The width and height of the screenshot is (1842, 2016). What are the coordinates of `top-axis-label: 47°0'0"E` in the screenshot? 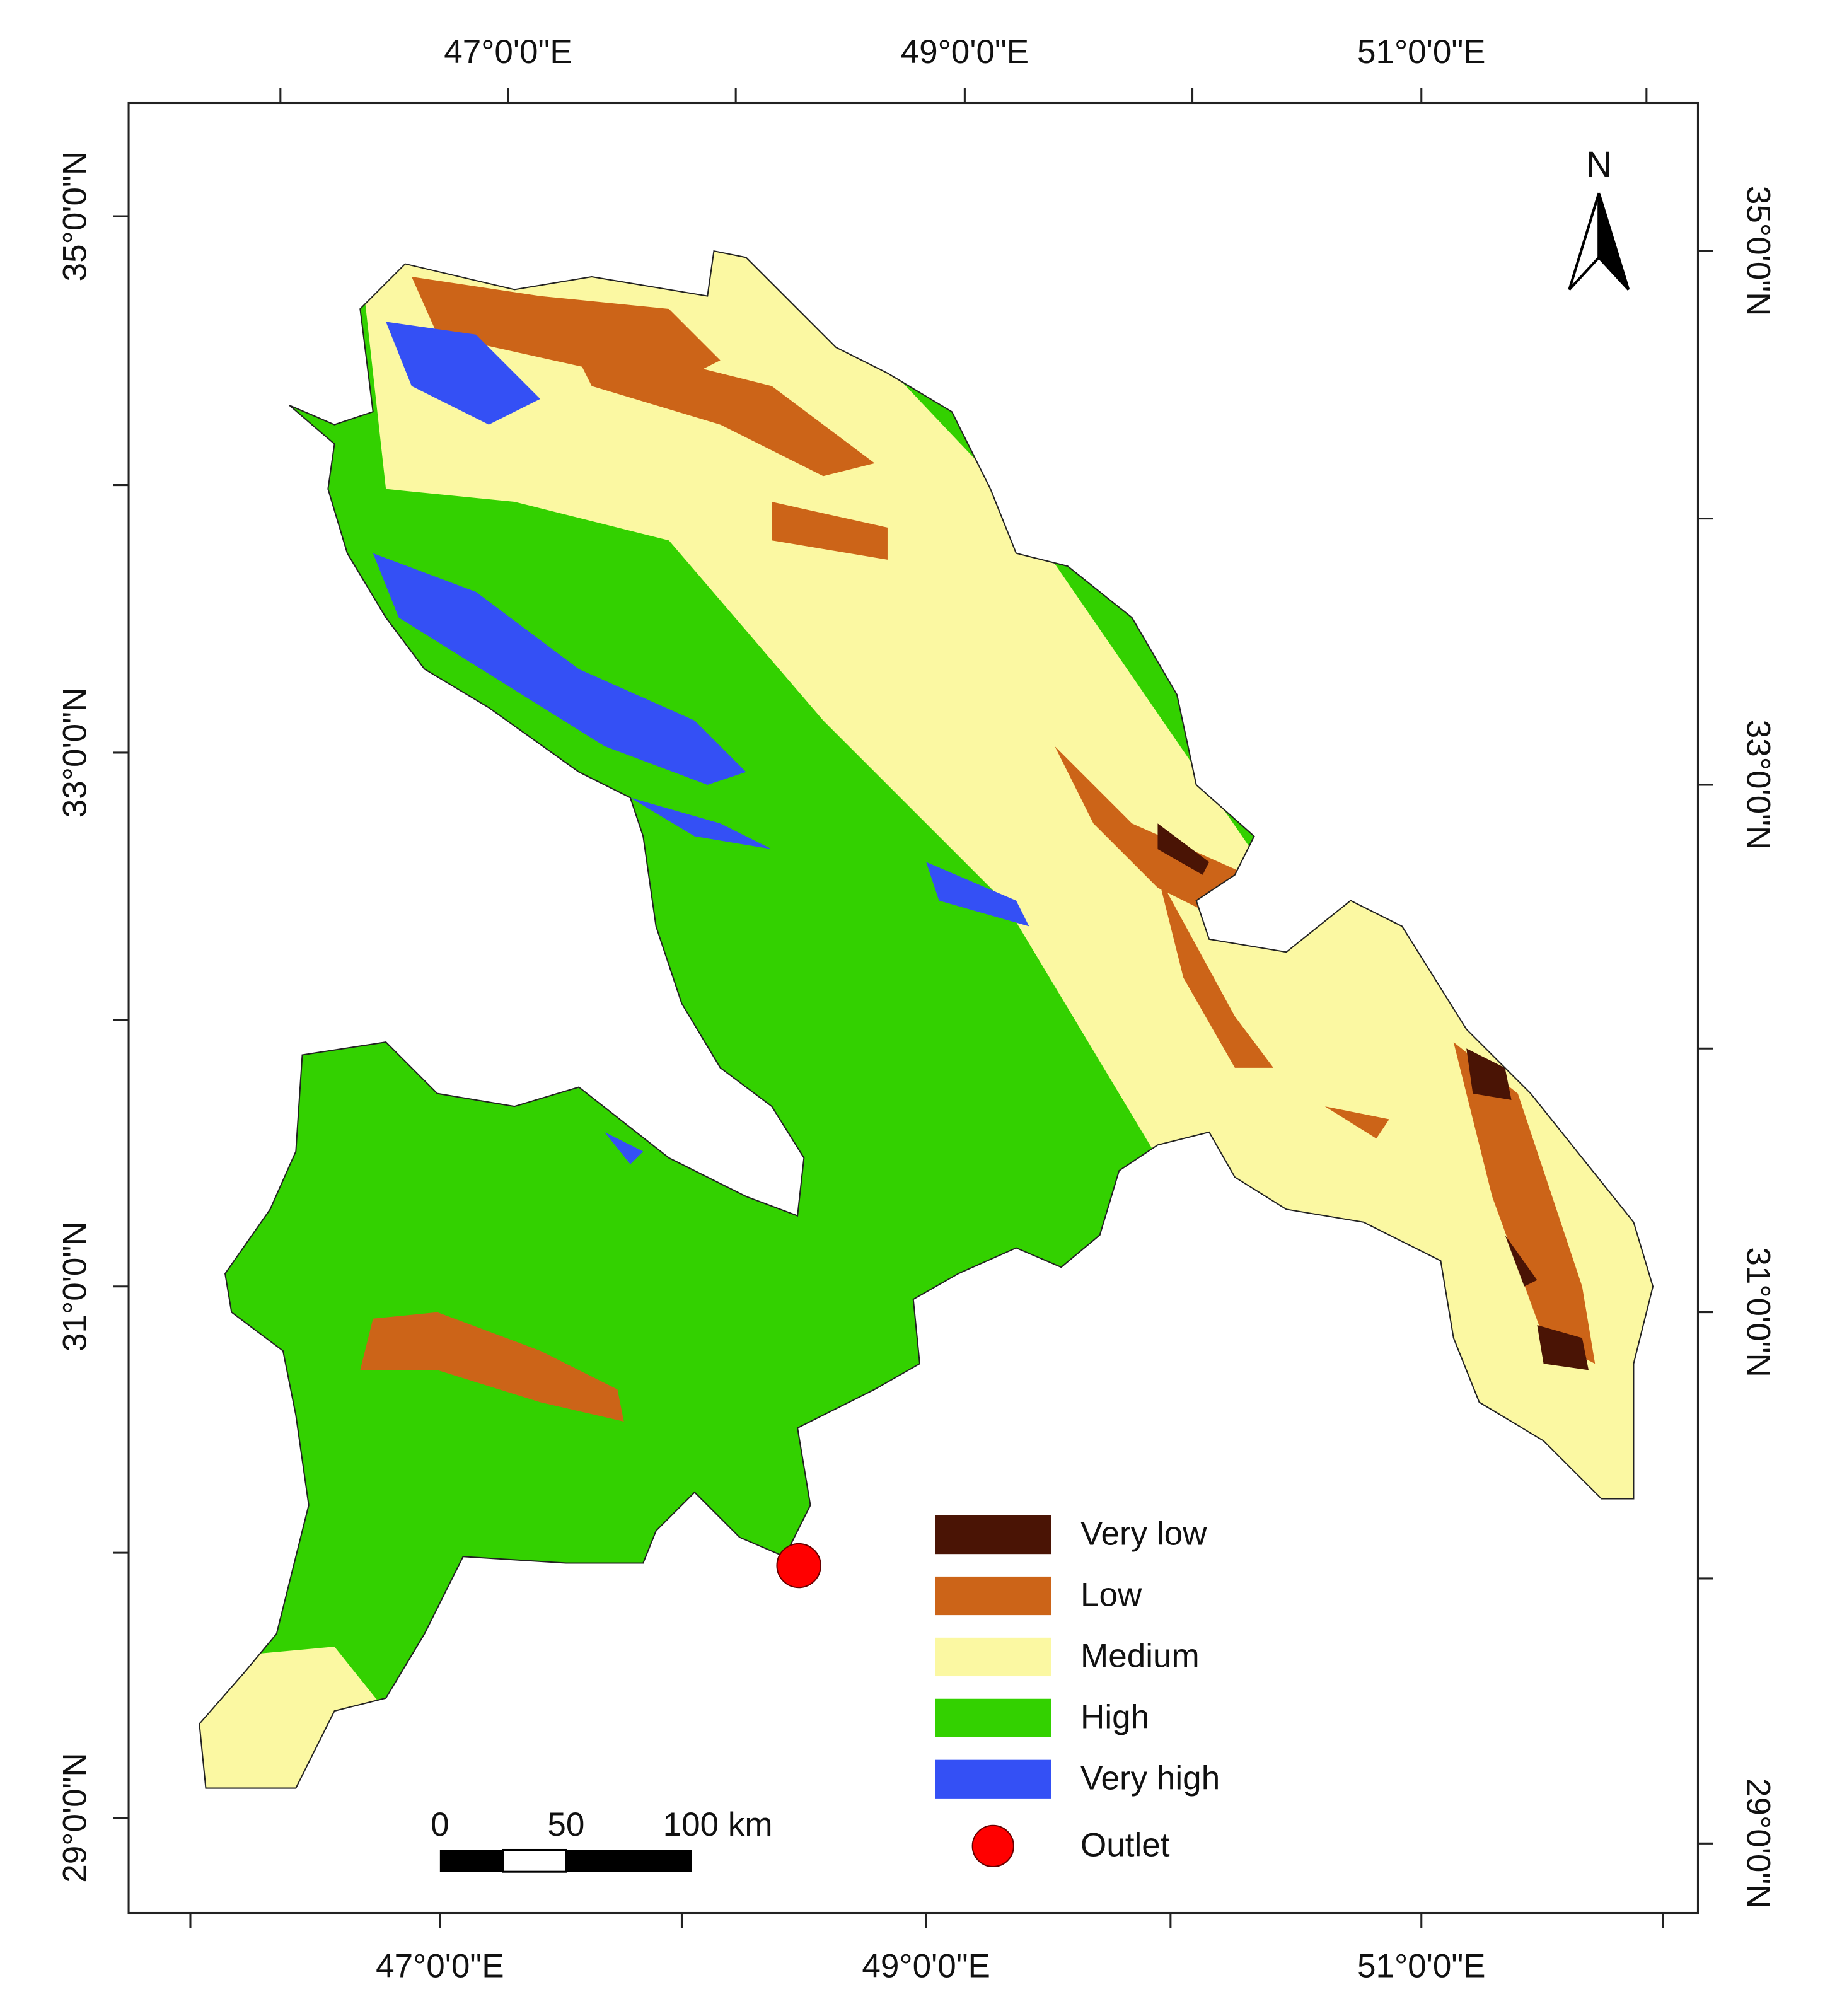 It's located at (508, 52).